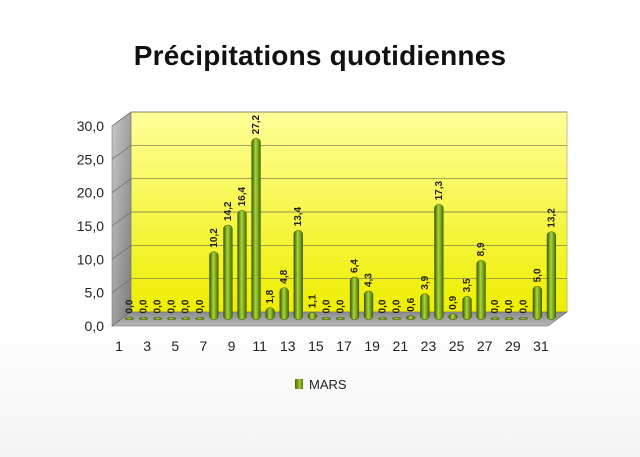  I want to click on x-tick-label: 23, so click(429, 346).